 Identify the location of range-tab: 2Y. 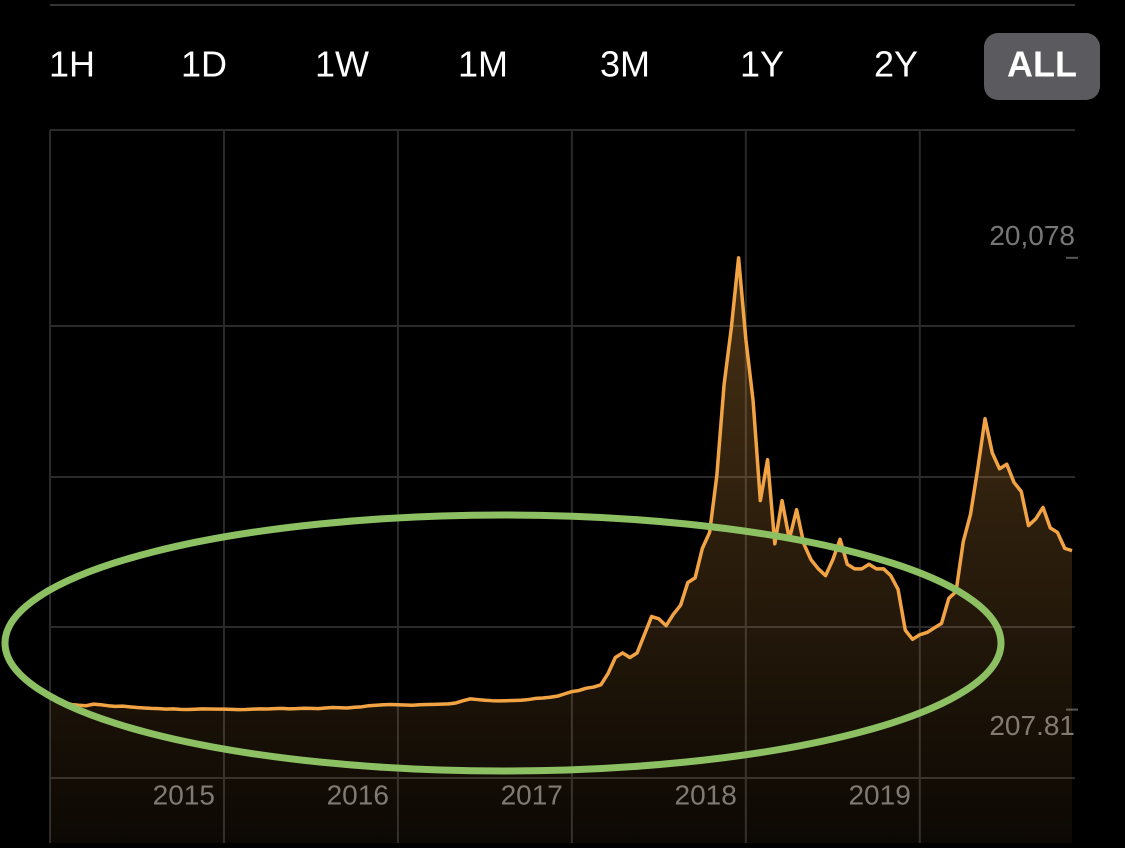
(896, 64).